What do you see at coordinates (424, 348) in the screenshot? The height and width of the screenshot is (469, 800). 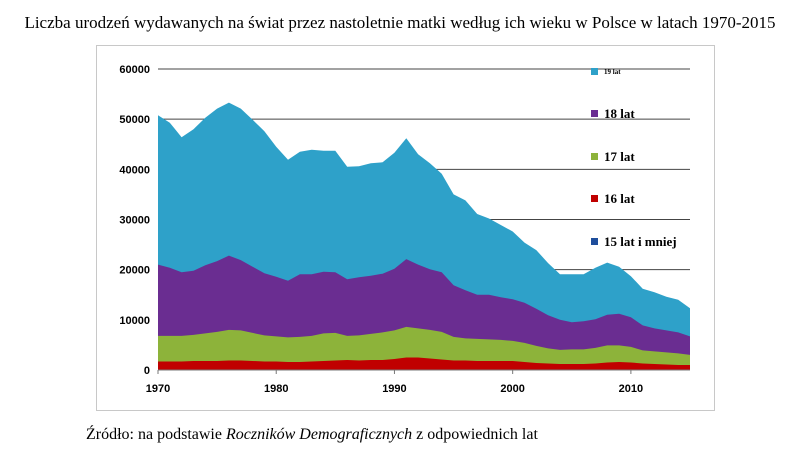 I see `area-17-lat` at bounding box center [424, 348].